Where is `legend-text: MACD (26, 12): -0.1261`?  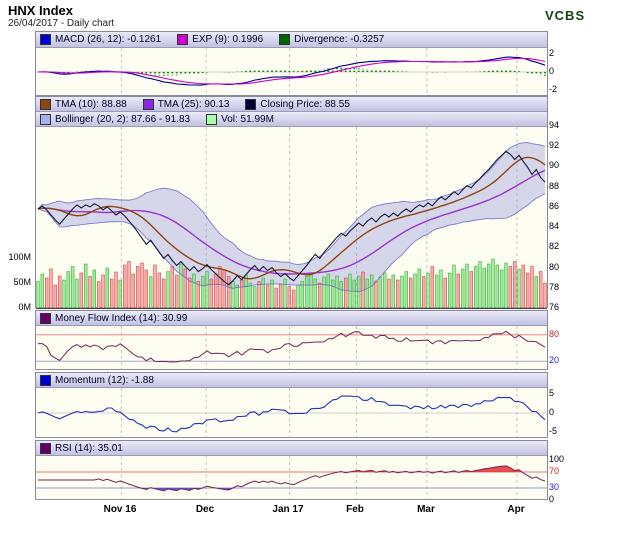 legend-text: MACD (26, 12): -0.1261 is located at coordinates (108, 39).